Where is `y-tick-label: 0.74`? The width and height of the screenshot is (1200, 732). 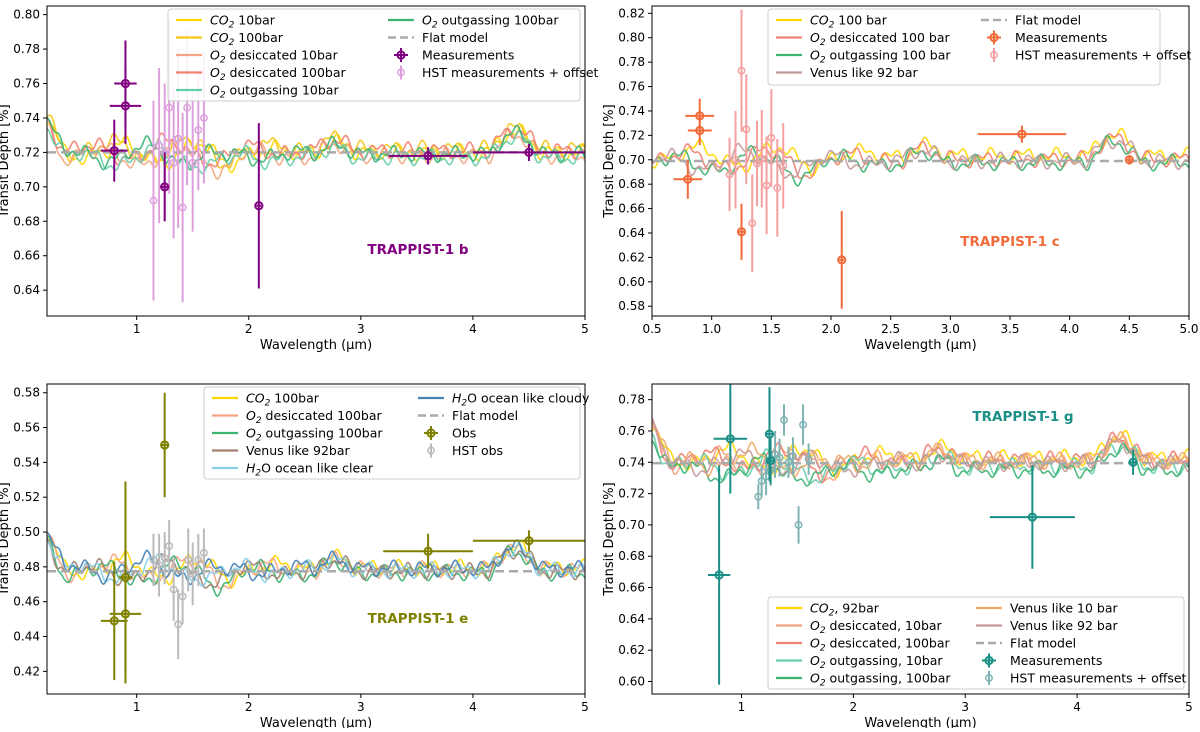 y-tick-label: 0.74 is located at coordinates (26, 118).